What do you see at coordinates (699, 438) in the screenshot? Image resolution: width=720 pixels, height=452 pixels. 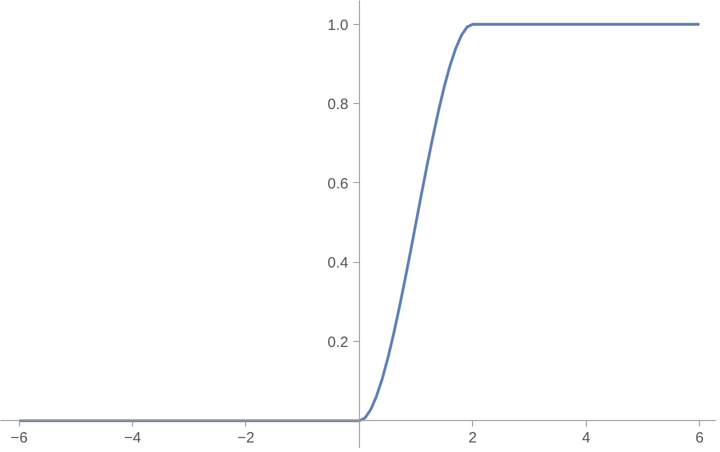 I see `x-tick-label: 6` at bounding box center [699, 438].